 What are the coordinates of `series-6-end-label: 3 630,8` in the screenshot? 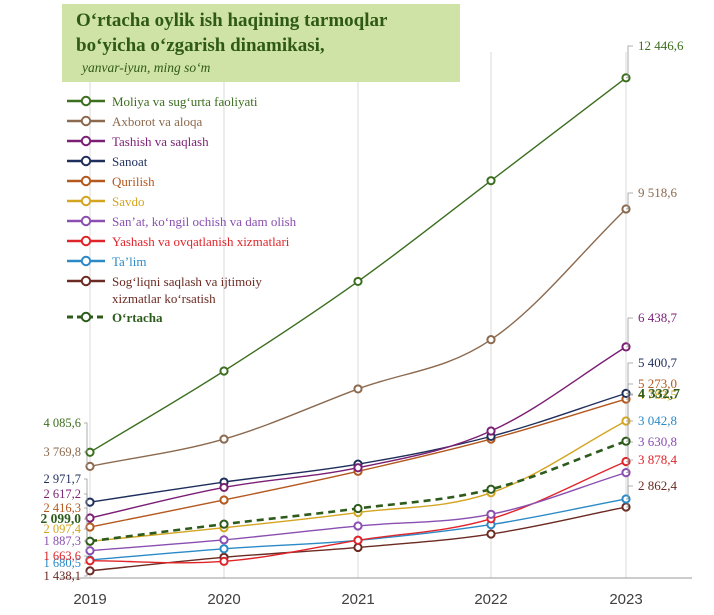 It's located at (657, 441).